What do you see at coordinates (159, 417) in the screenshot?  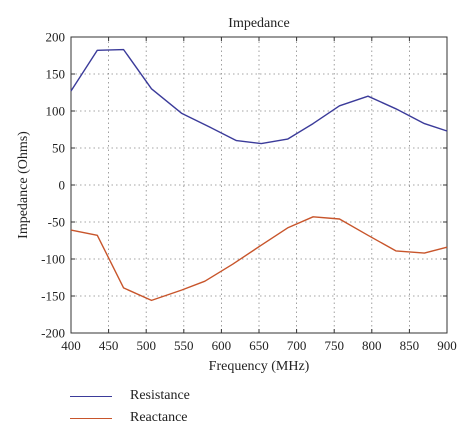 I see `legend-label-reactance: Reactance` at bounding box center [159, 417].